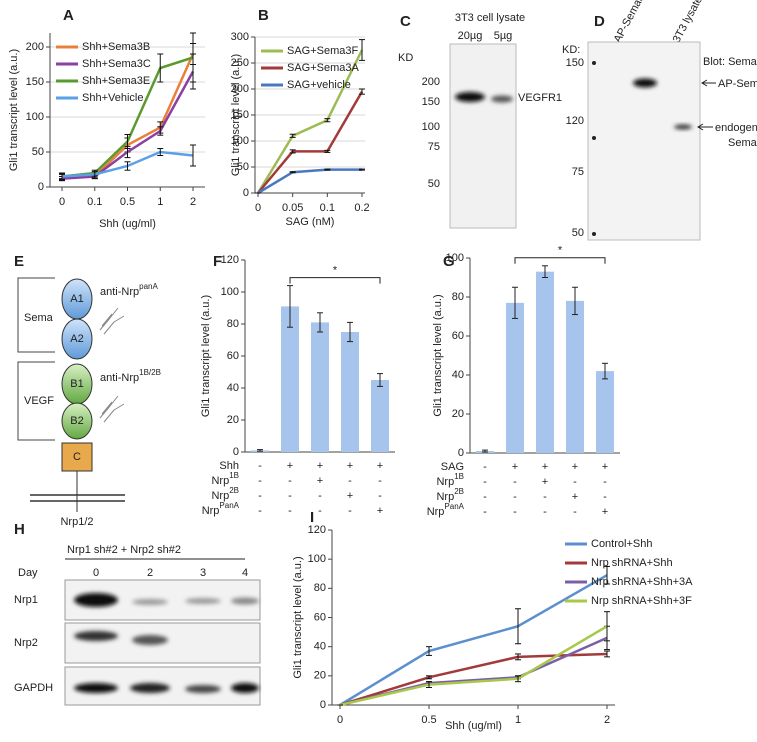  What do you see at coordinates (112, 98) in the screenshot?
I see `legend-label: Shh+Vehicle` at bounding box center [112, 98].